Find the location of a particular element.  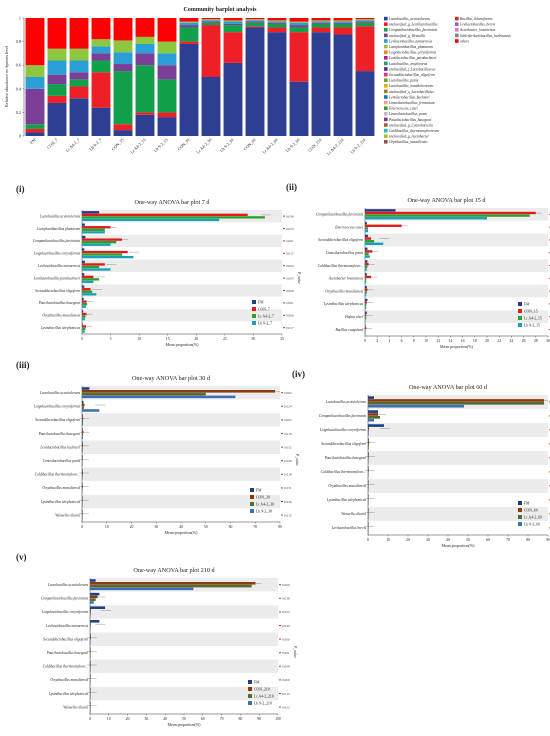

anova-category-label: Lactobacillus acetotolerans is located at coordinates (60, 393).